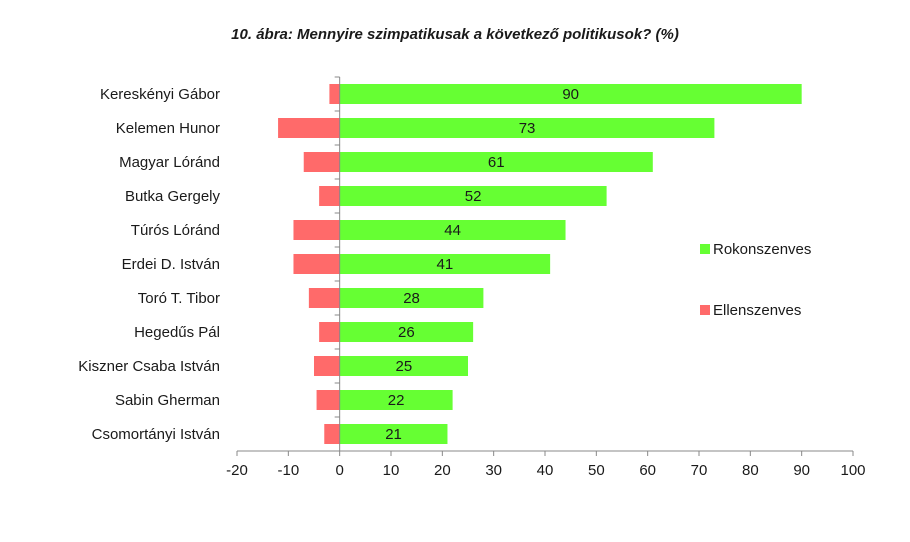  Describe the element at coordinates (171, 264) in the screenshot. I see `category-label: Erdei D. István` at that location.